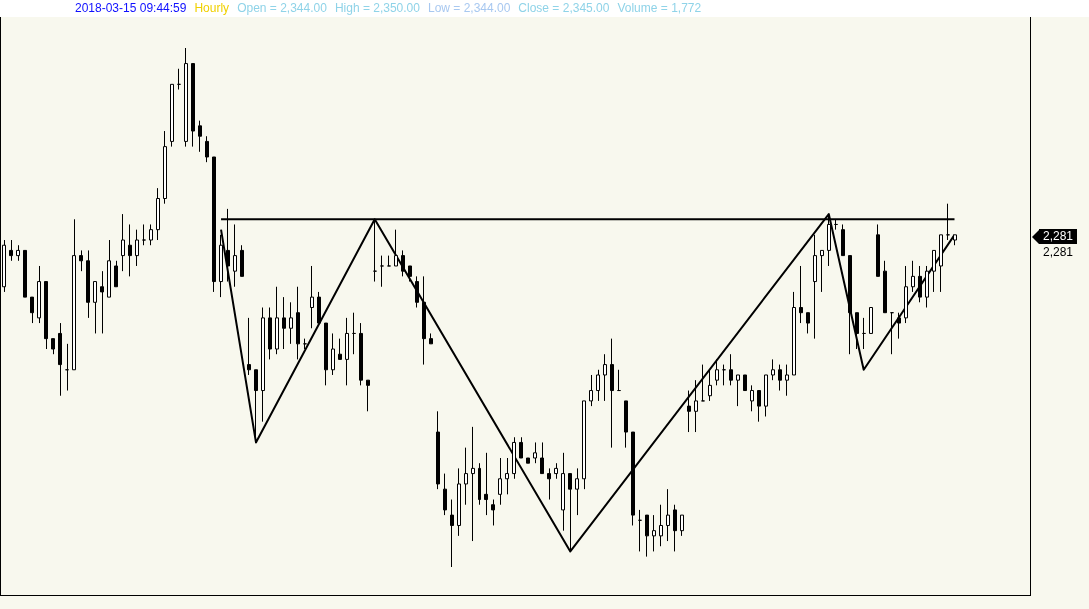 Image resolution: width=1089 pixels, height=609 pixels. I want to click on text: Open = 2,344.00, so click(282, 8).